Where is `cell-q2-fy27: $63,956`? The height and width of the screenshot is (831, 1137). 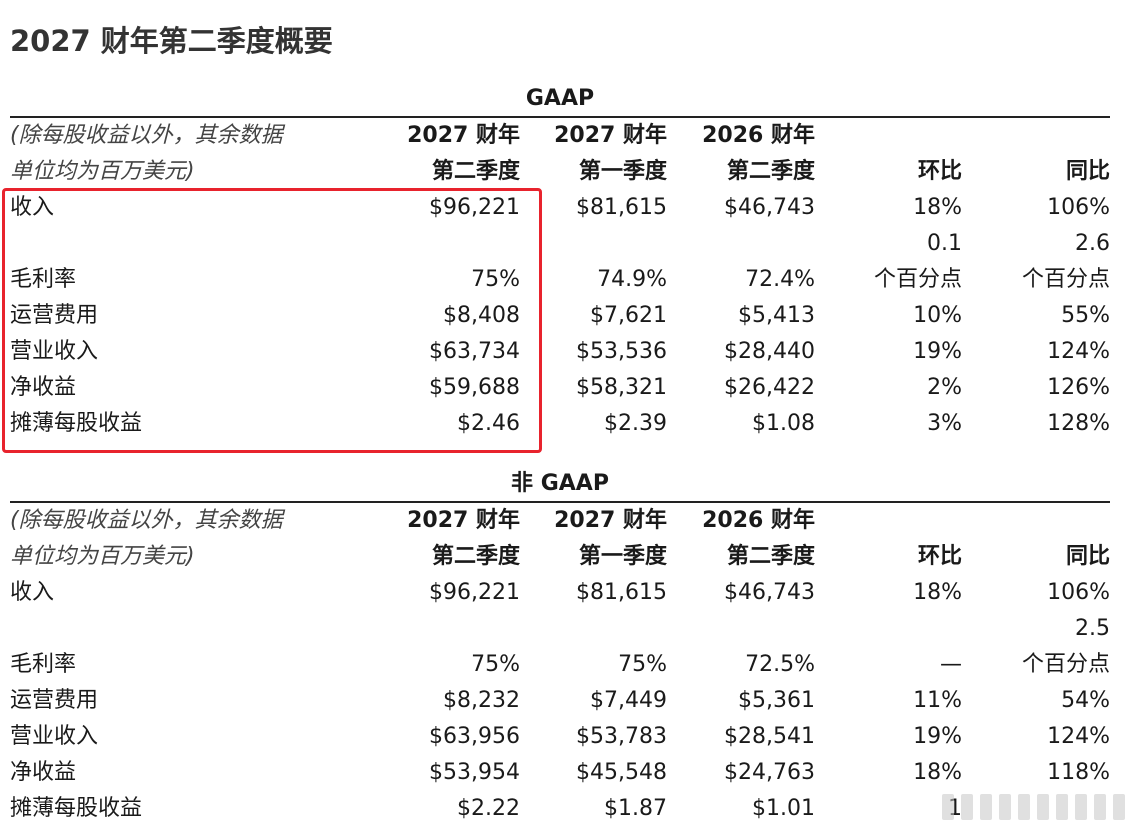 cell-q2-fy27: $63,956 is located at coordinates (474, 736).